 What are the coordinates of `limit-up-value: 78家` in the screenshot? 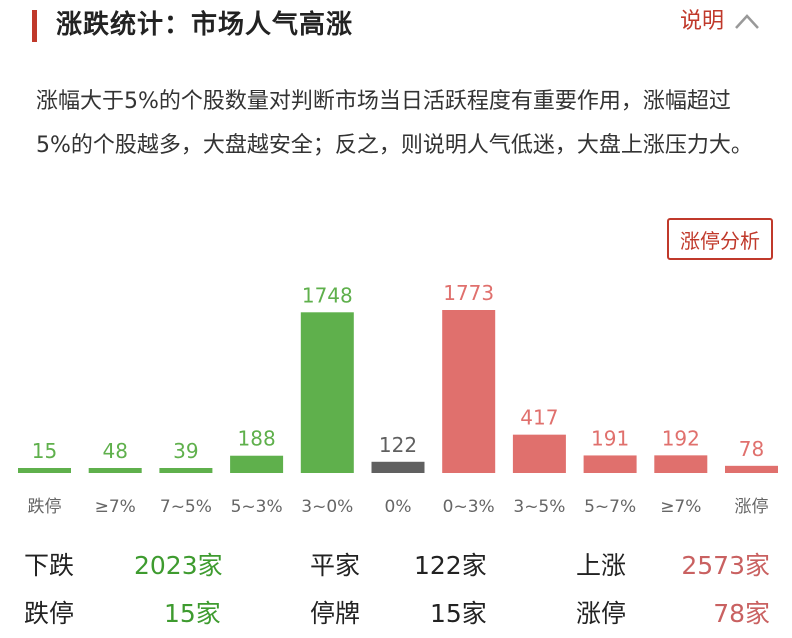 It's located at (741, 613).